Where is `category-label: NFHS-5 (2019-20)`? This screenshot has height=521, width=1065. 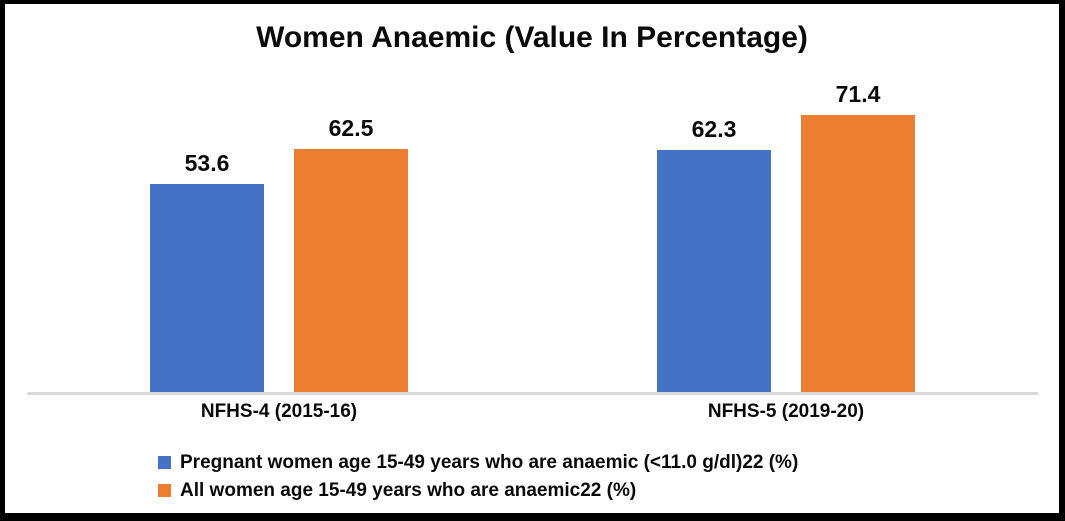
category-label: NFHS-5 (2019-20) is located at coordinates (786, 411).